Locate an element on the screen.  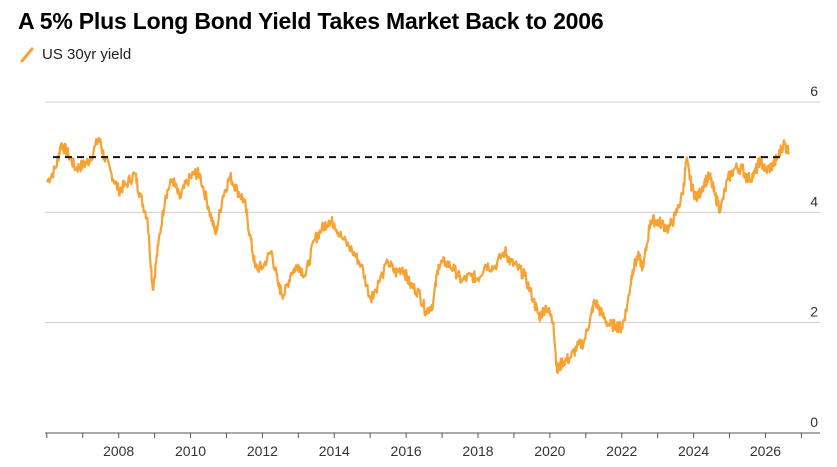
x-tick-label-2016: 2016 is located at coordinates (406, 451).